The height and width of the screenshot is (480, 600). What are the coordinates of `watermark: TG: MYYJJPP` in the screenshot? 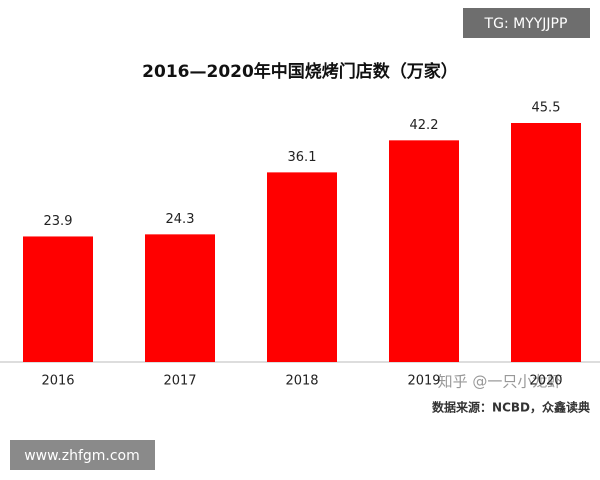 It's located at (526, 24).